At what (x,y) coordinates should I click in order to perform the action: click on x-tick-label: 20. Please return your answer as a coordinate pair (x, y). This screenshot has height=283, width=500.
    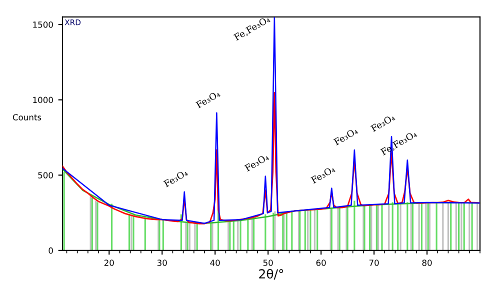
    Looking at the image, I should click on (109, 263).